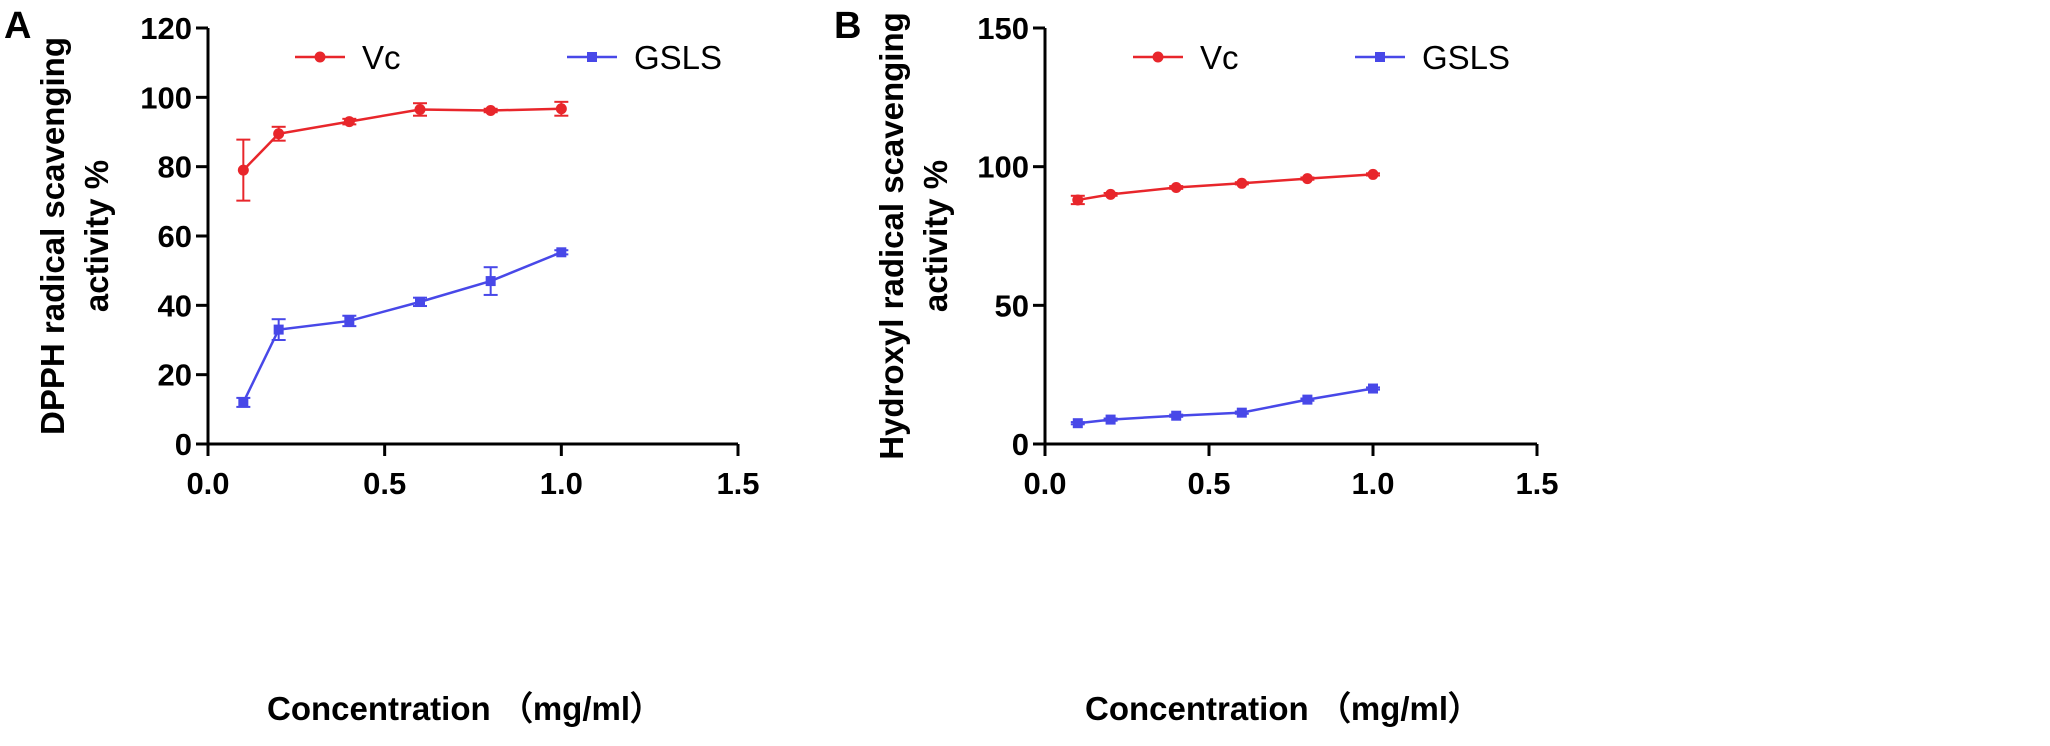  What do you see at coordinates (1225, 406) in the screenshot?
I see `panel-b-series-gsls-line` at bounding box center [1225, 406].